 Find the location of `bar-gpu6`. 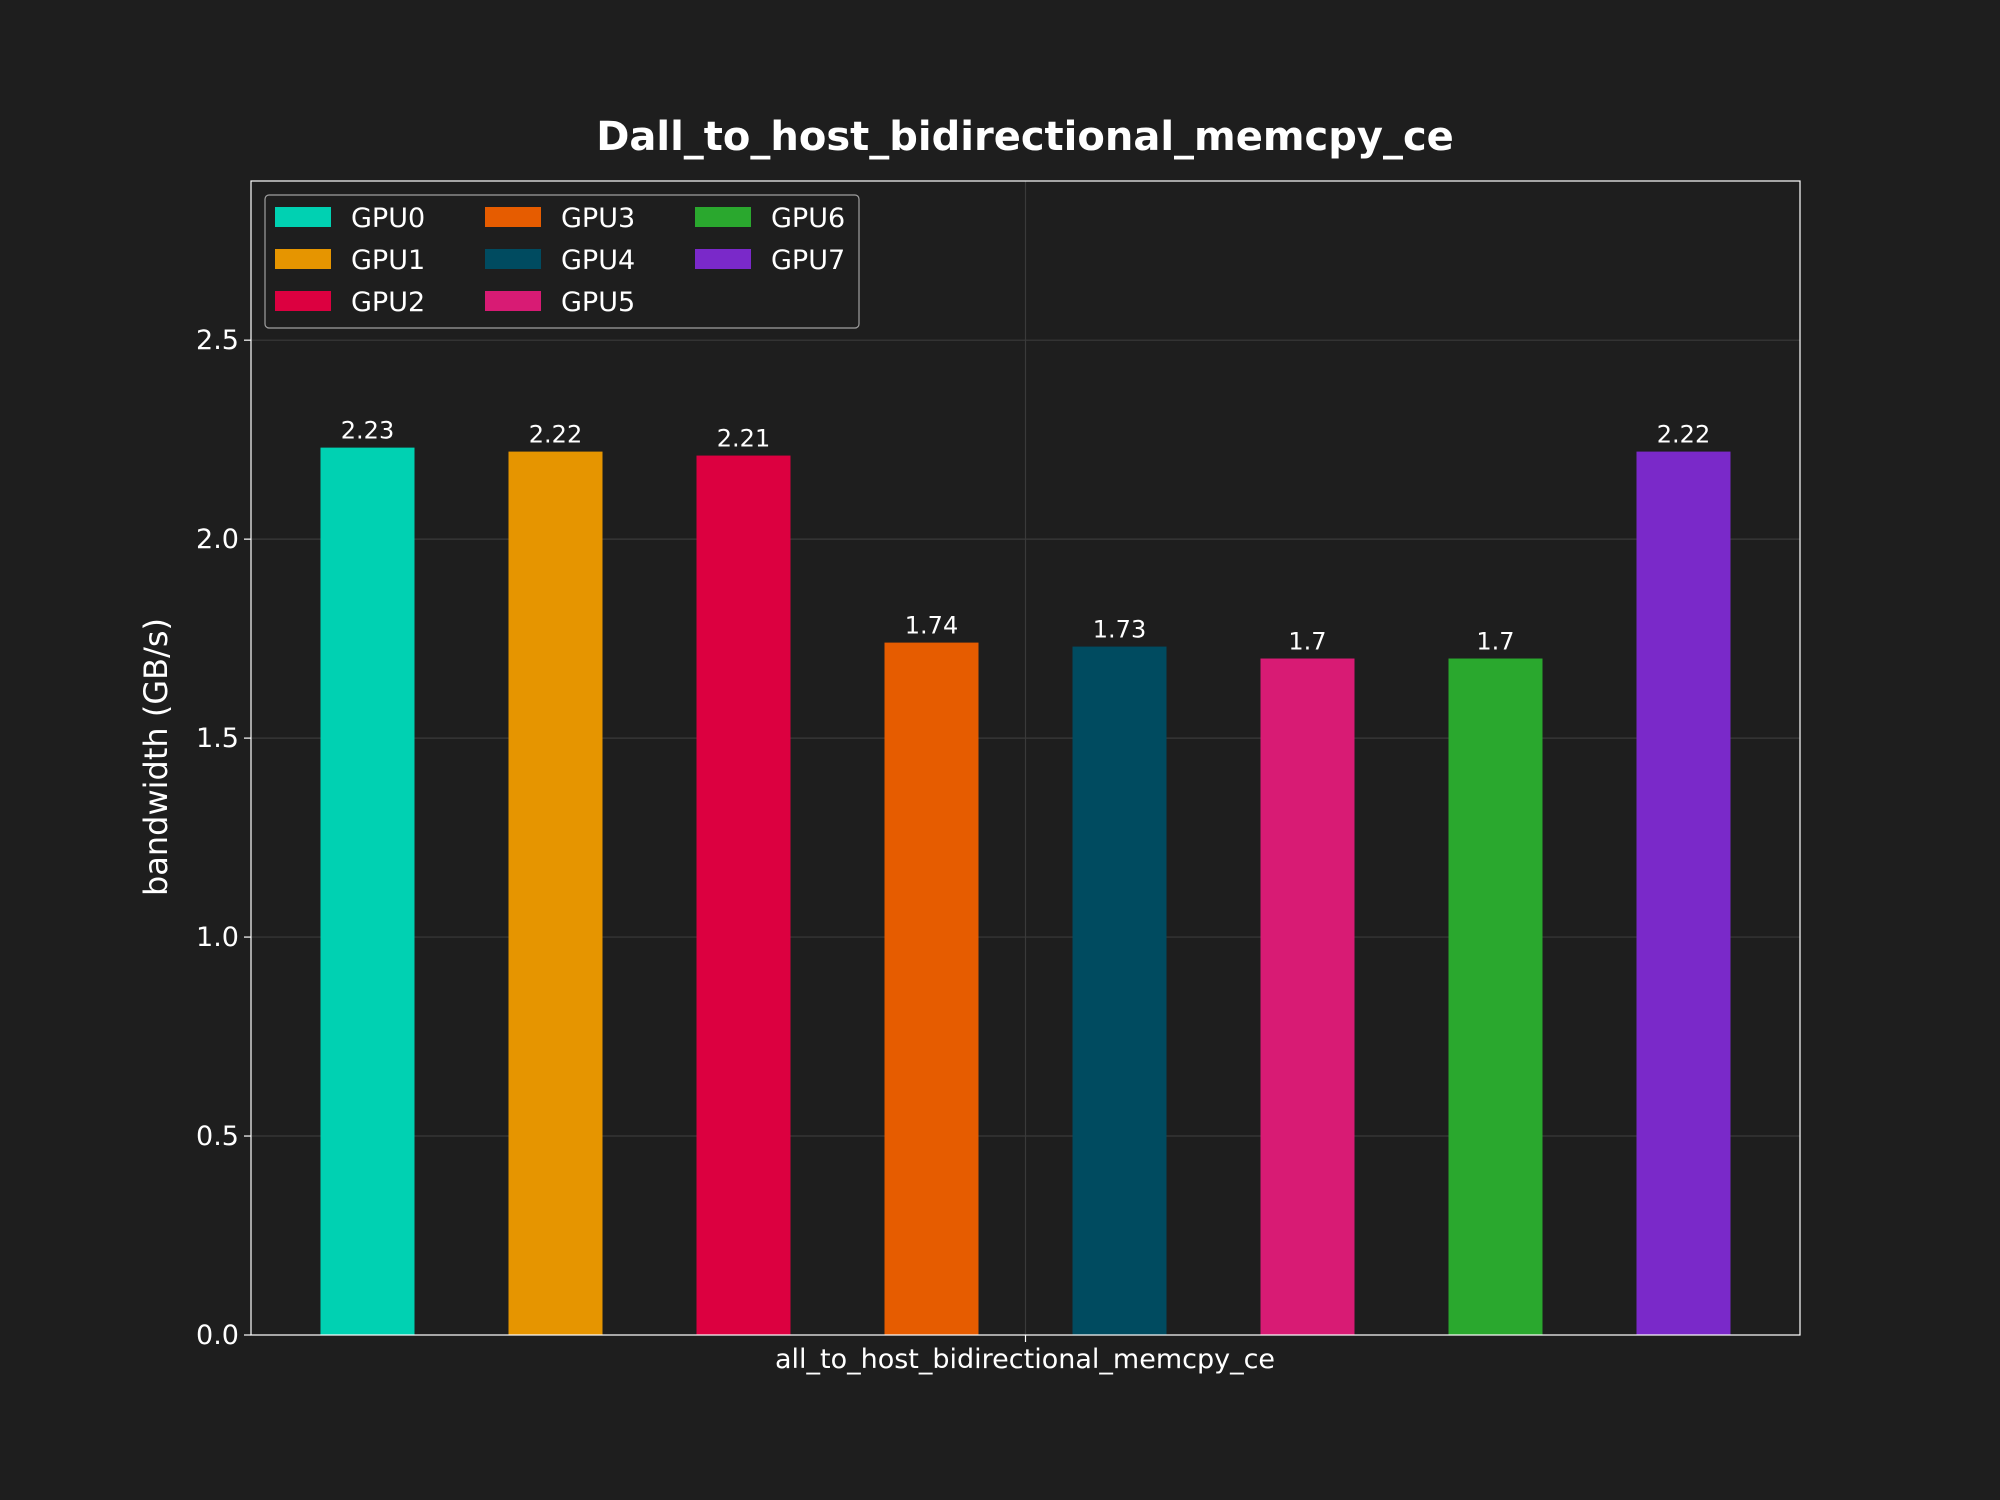

bar-gpu6 is located at coordinates (1495, 996).